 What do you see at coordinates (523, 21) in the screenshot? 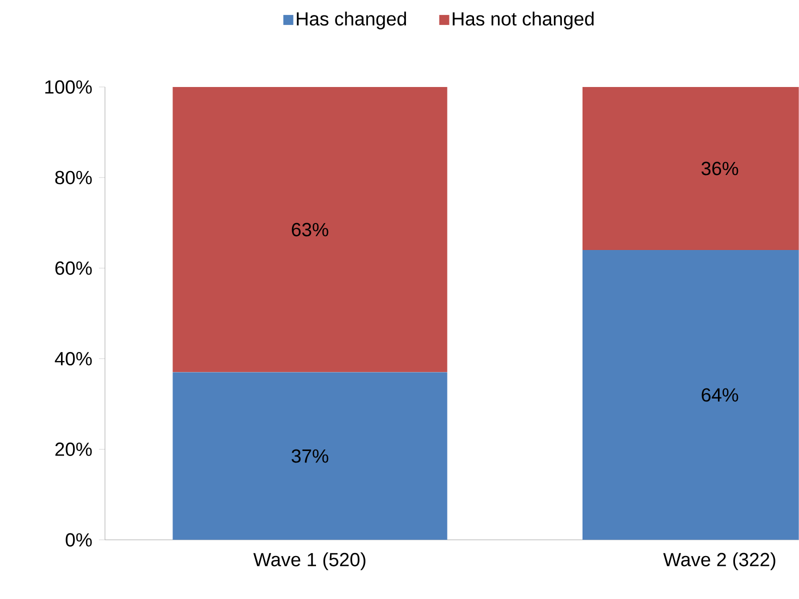
I see `legend-label: Has not changed` at bounding box center [523, 21].